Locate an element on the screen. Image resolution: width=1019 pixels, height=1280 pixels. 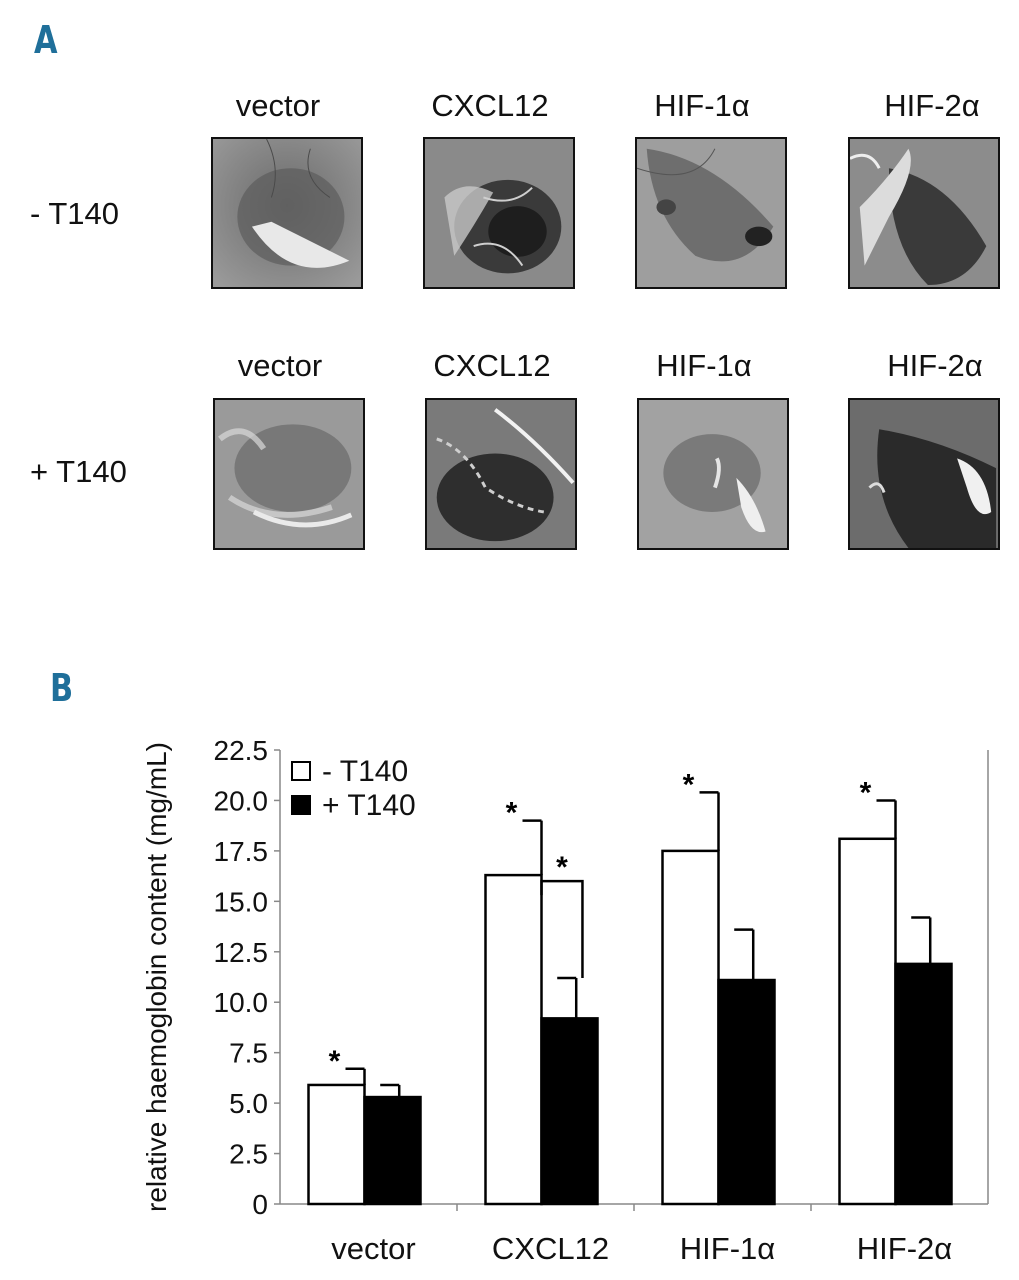
col-label-hif1a: HIF-1α is located at coordinates (702, 105).